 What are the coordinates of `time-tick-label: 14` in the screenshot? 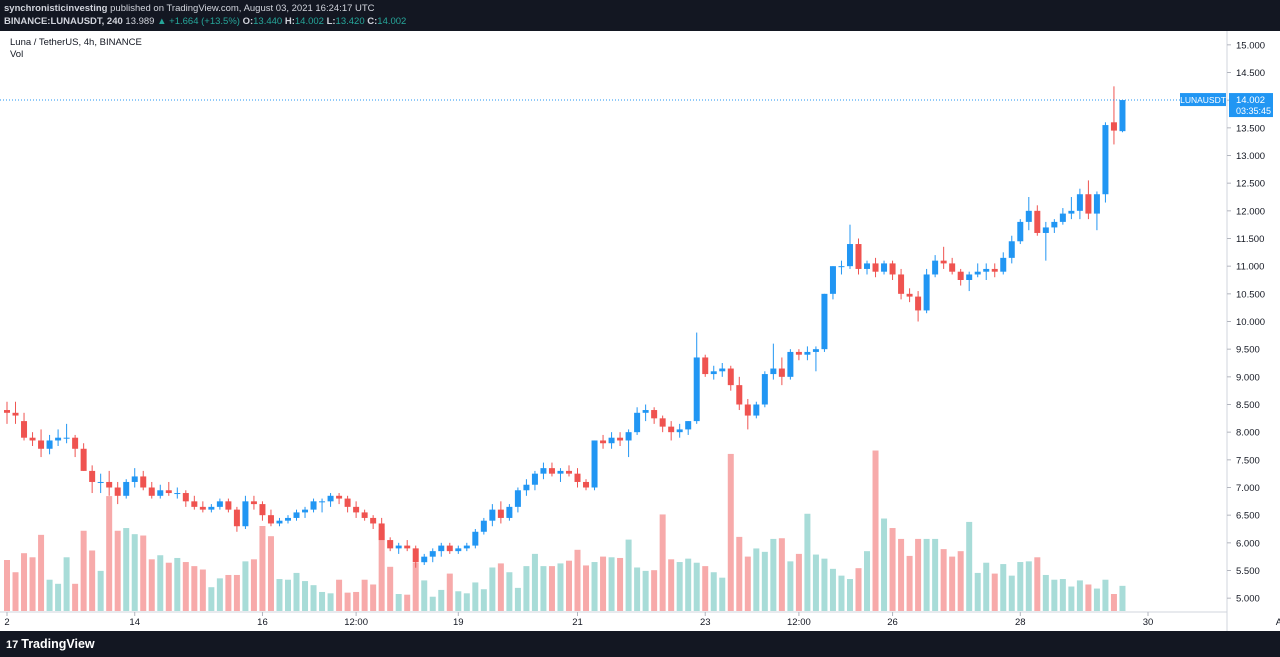 It's located at (134, 622).